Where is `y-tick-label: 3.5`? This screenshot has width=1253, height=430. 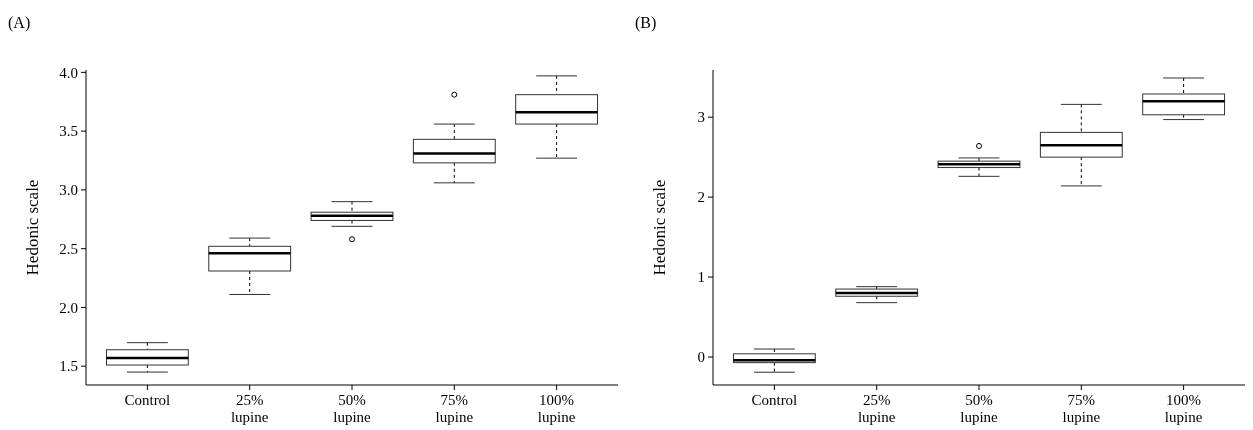
y-tick-label: 3.5 is located at coordinates (68, 131).